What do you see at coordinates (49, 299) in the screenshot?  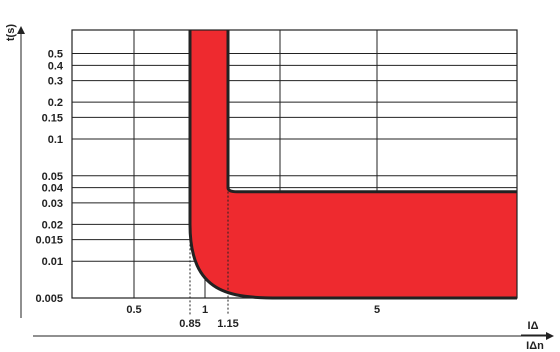 I see `y-tick-label: 0.005` at bounding box center [49, 299].